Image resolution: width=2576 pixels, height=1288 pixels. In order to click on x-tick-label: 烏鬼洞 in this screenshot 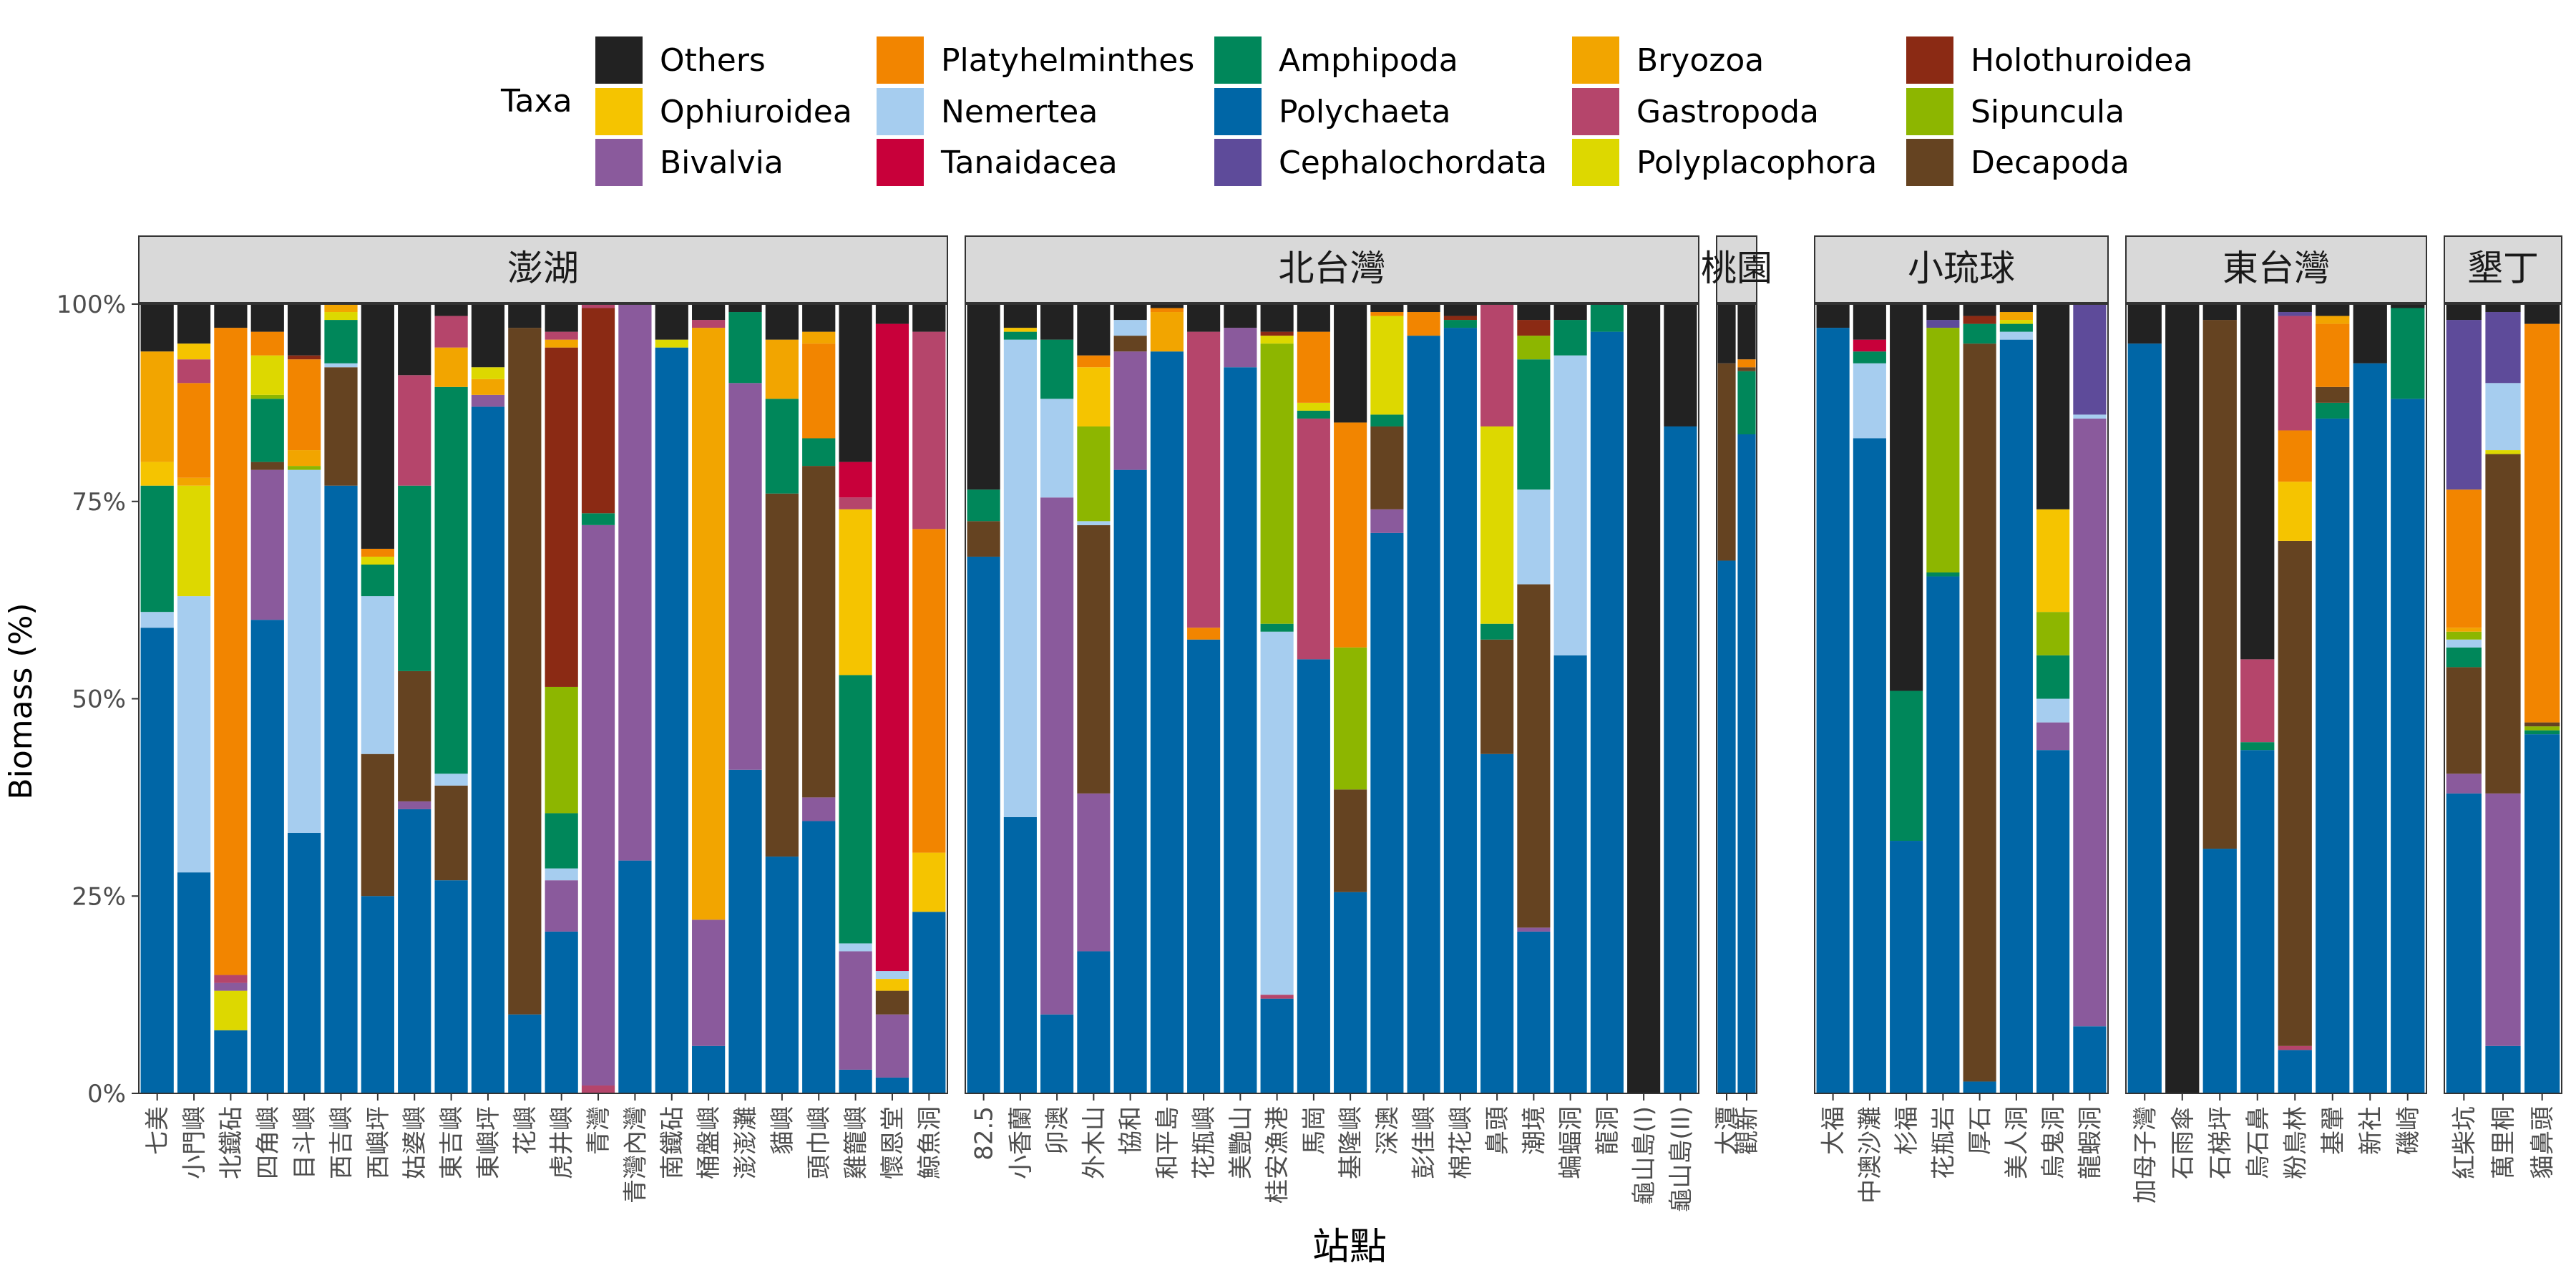, I will do `click(2053, 1142)`.